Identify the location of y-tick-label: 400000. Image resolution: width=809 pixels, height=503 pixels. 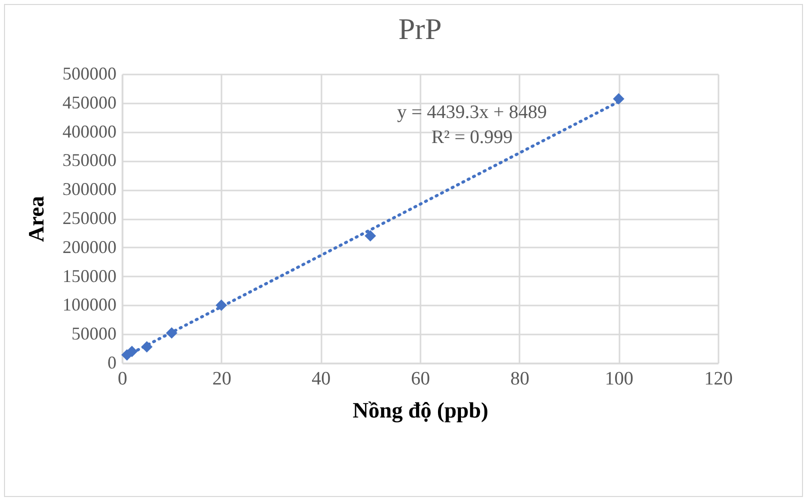
(89, 131).